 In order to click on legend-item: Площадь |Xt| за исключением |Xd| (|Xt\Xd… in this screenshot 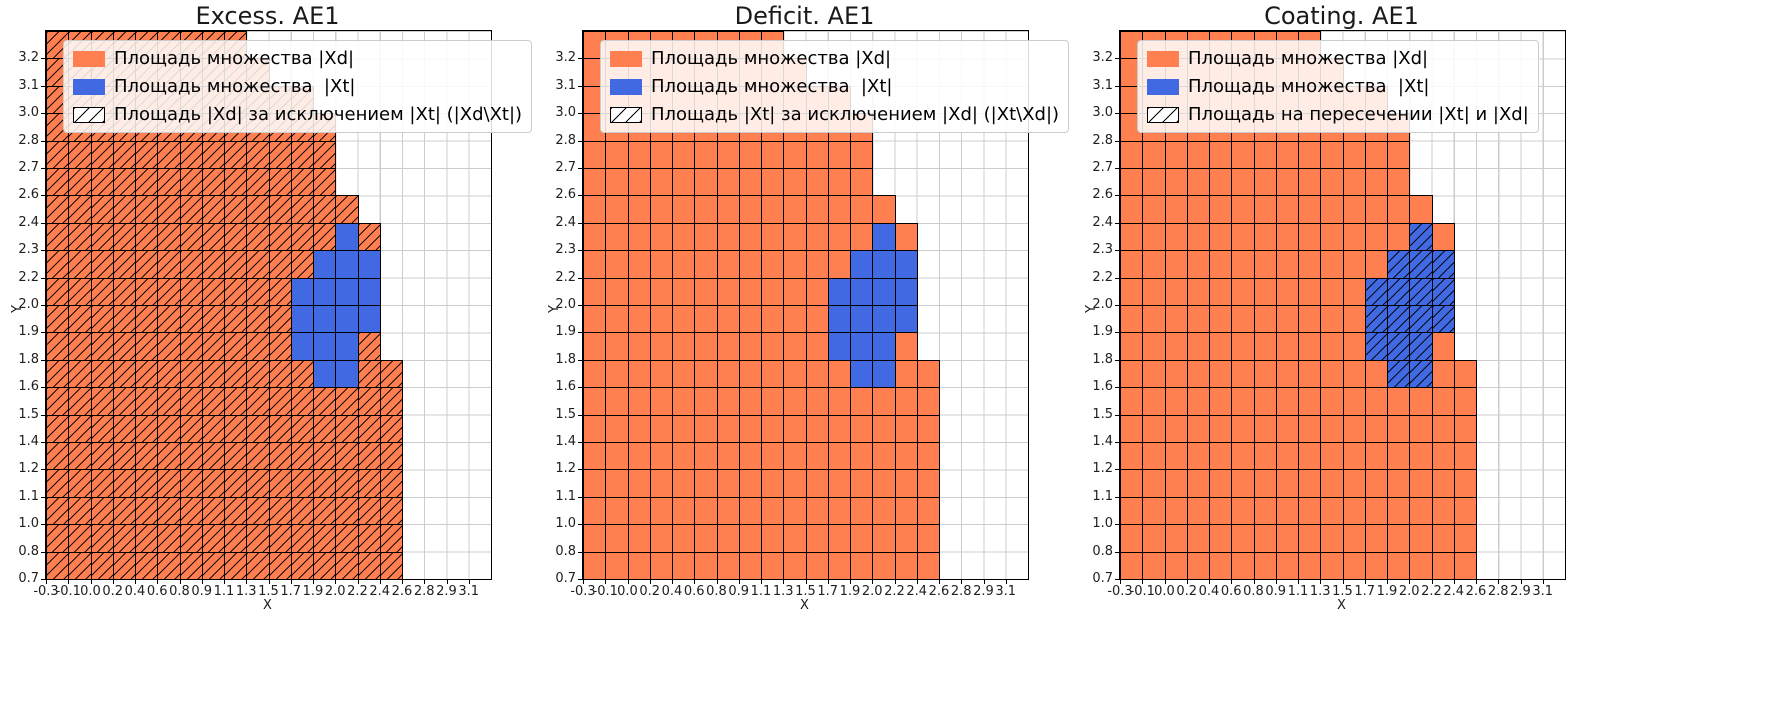, I will do `click(834, 114)`.